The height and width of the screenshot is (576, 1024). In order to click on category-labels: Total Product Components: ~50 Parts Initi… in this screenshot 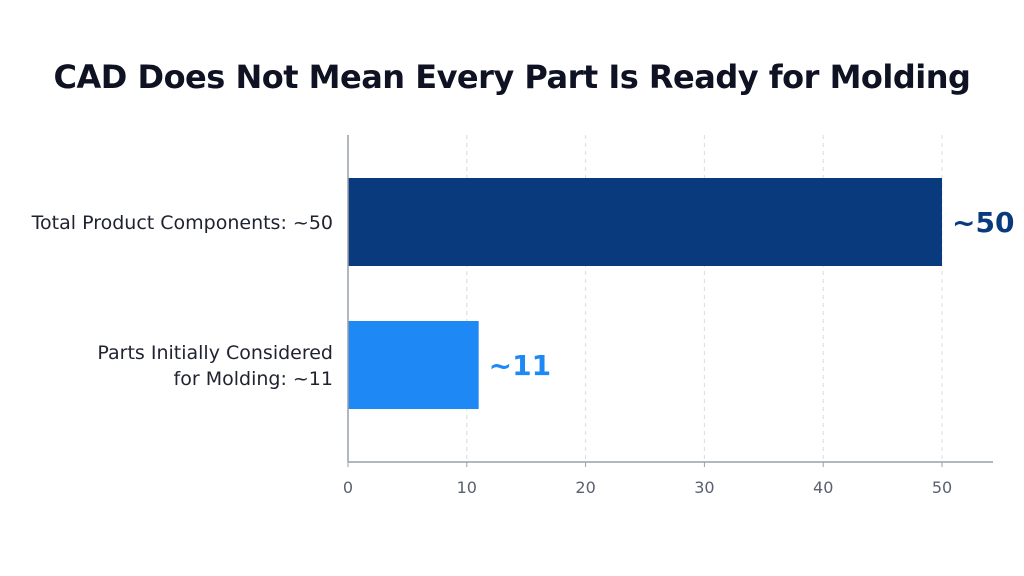, I will do `click(182, 301)`.